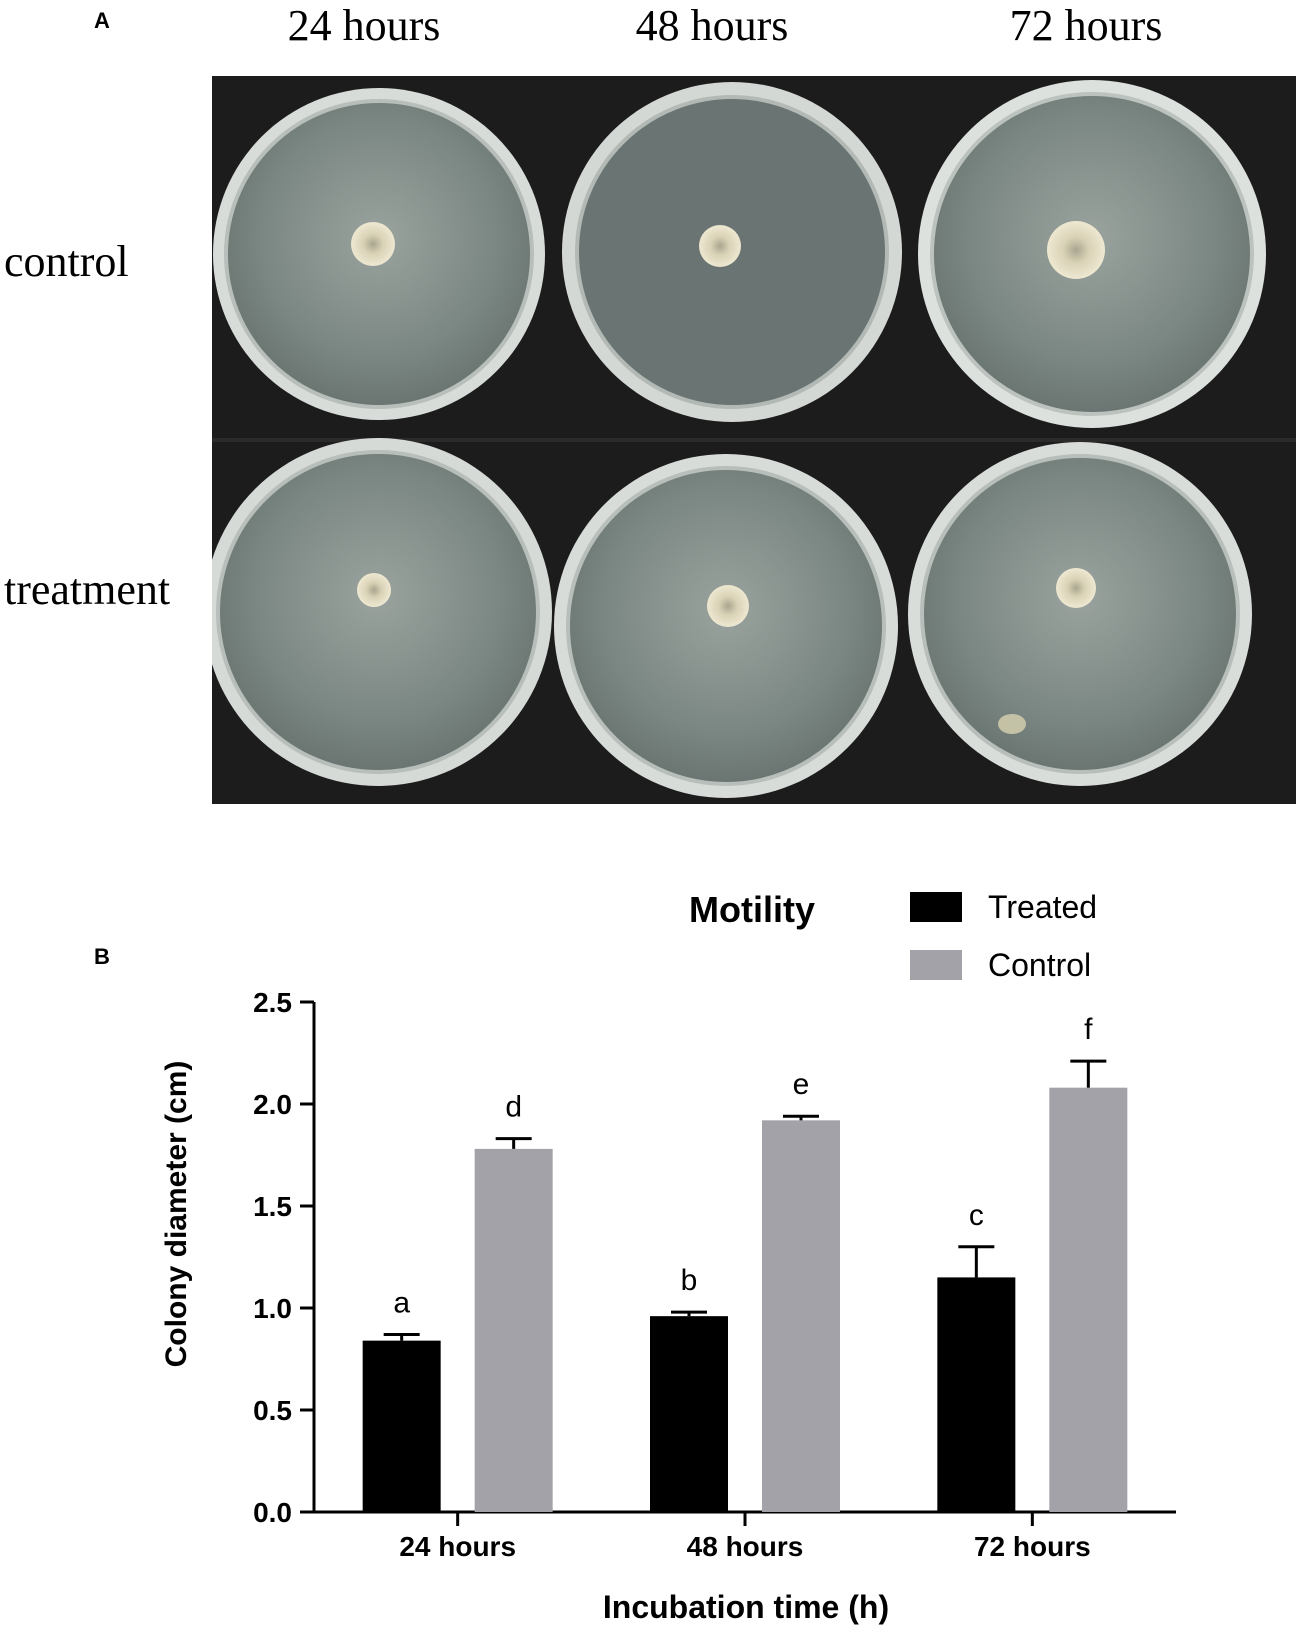 This screenshot has height=1634, width=1299. What do you see at coordinates (746, 1607) in the screenshot?
I see `x-axis-title: Incubation time (h)` at bounding box center [746, 1607].